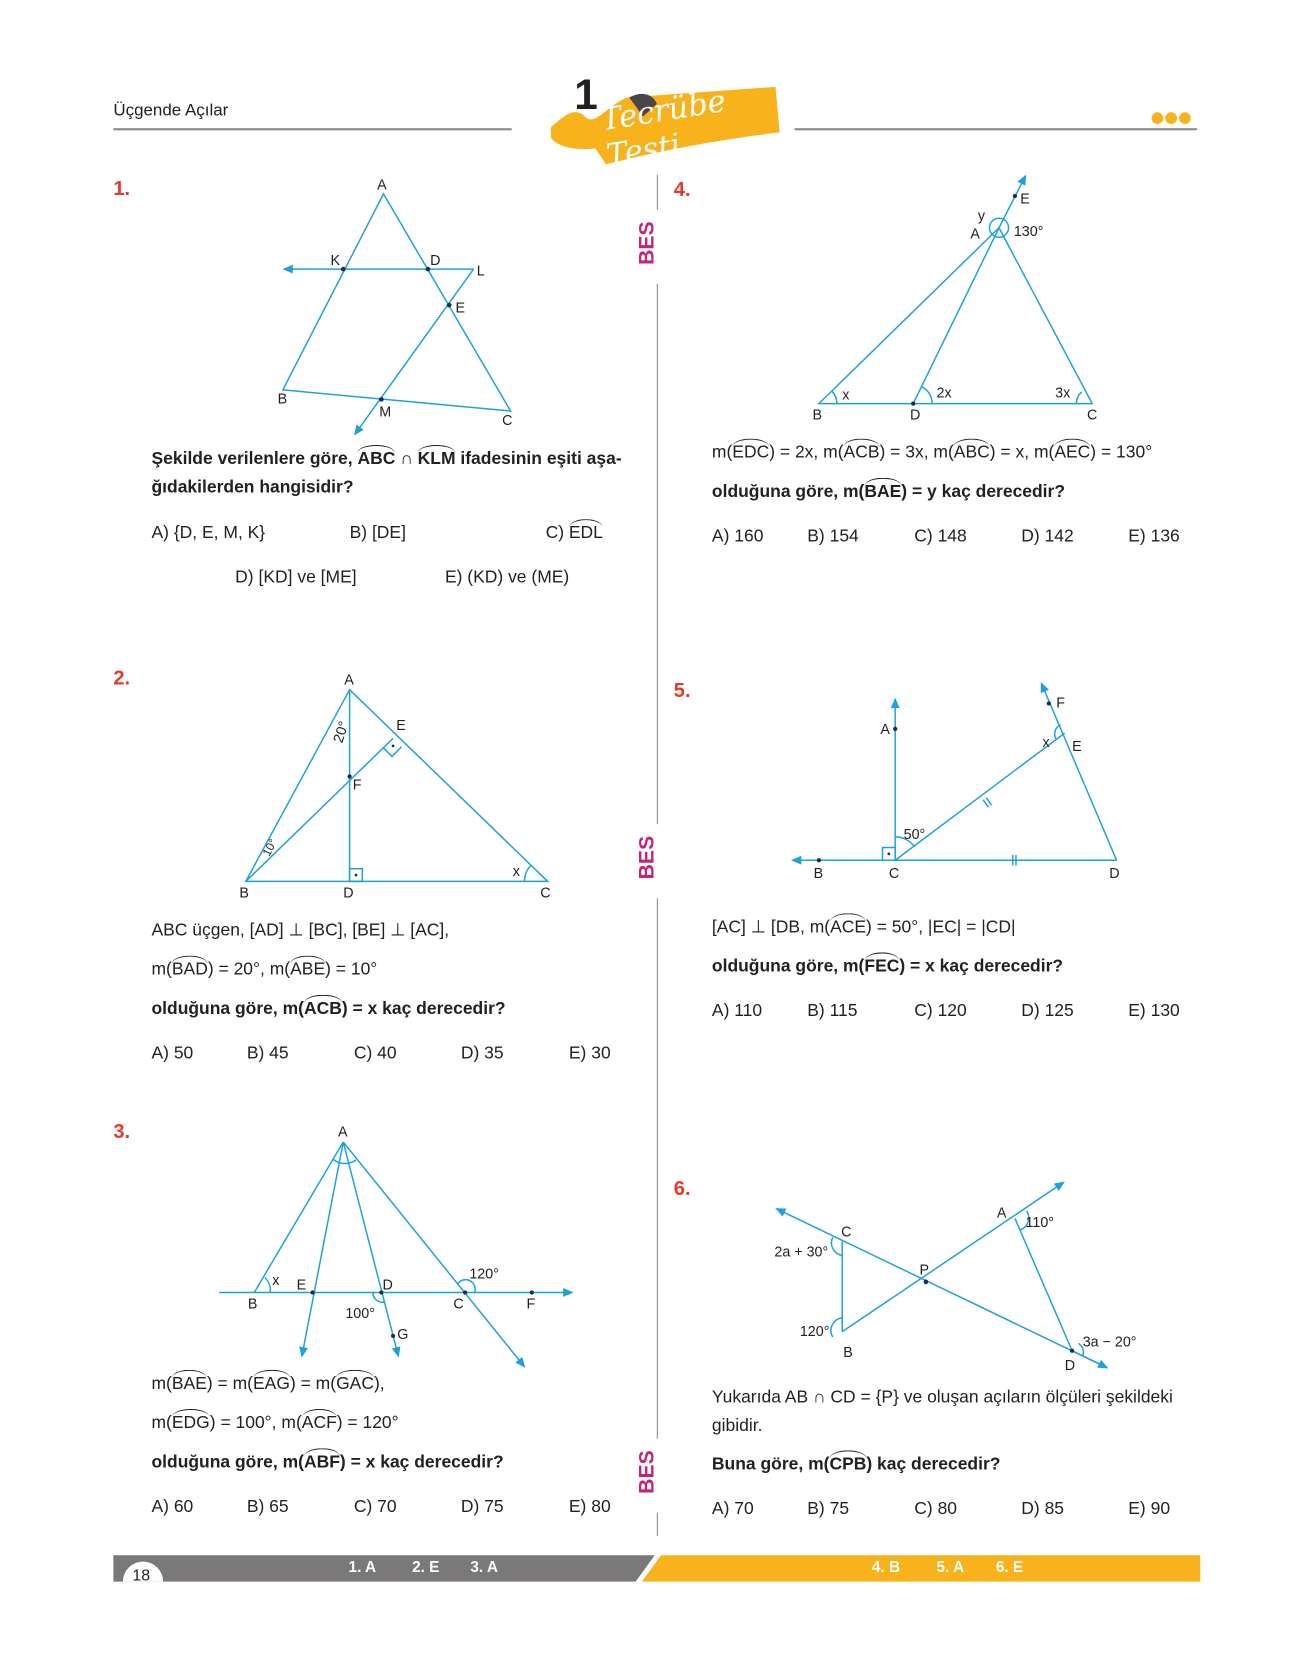 This screenshot has height=1672, width=1303. I want to click on q2-option-d: D) 35, so click(482, 1053).